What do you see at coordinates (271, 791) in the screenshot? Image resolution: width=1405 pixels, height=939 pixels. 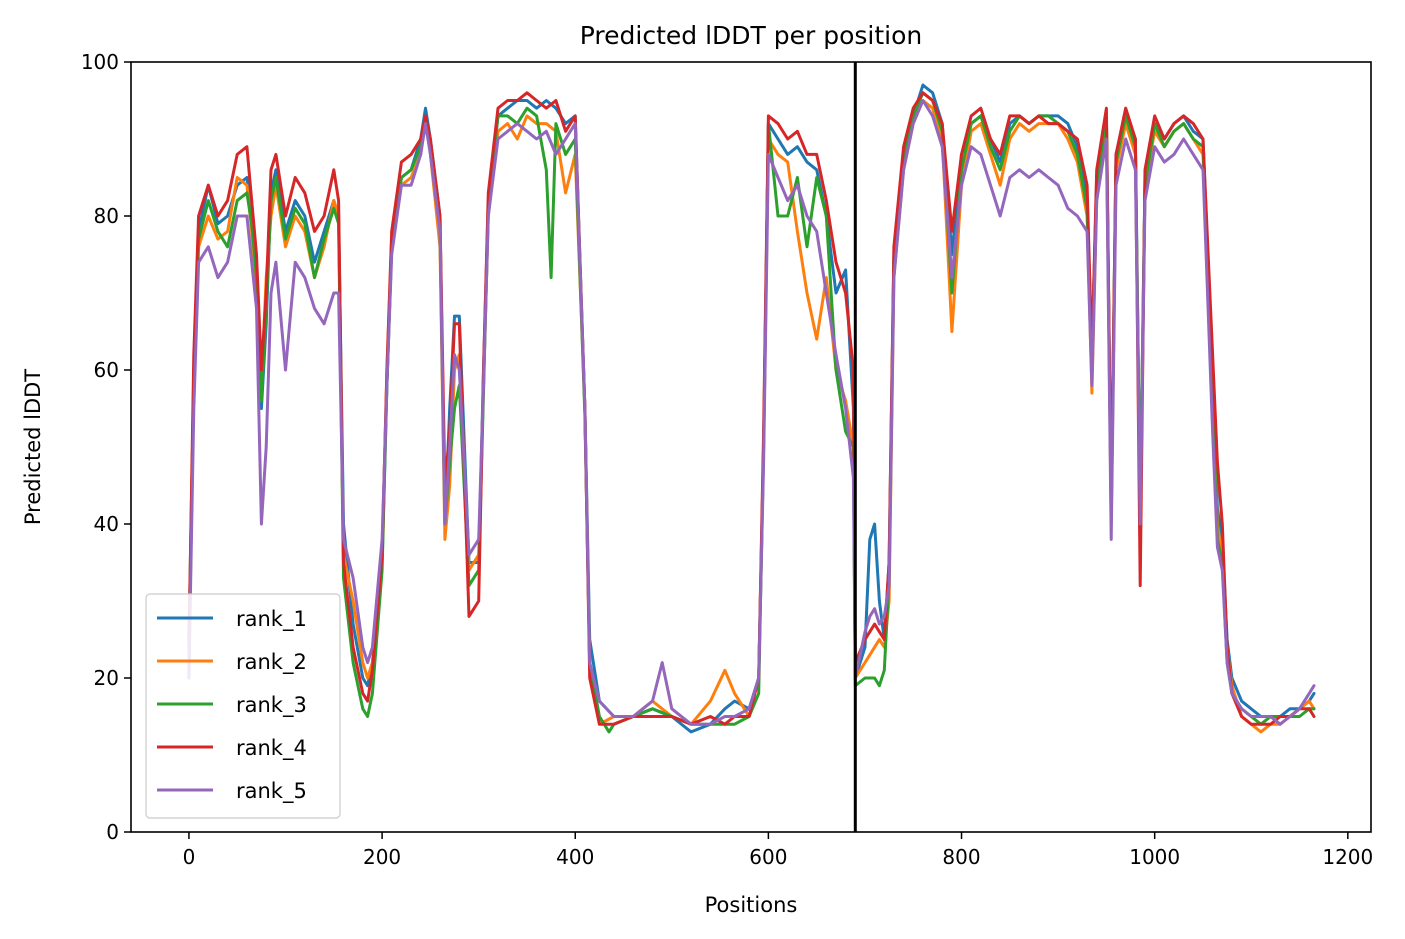 I see `legend-label-rank-5: rank_5` at bounding box center [271, 791].